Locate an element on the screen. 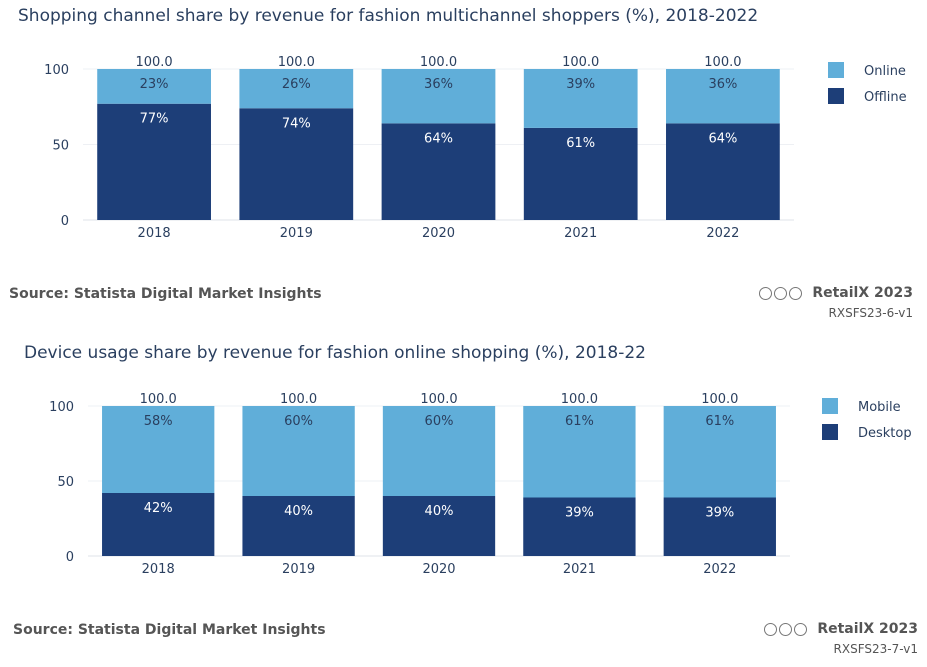 The width and height of the screenshot is (927, 667). data-label: 23% is located at coordinates (154, 84).